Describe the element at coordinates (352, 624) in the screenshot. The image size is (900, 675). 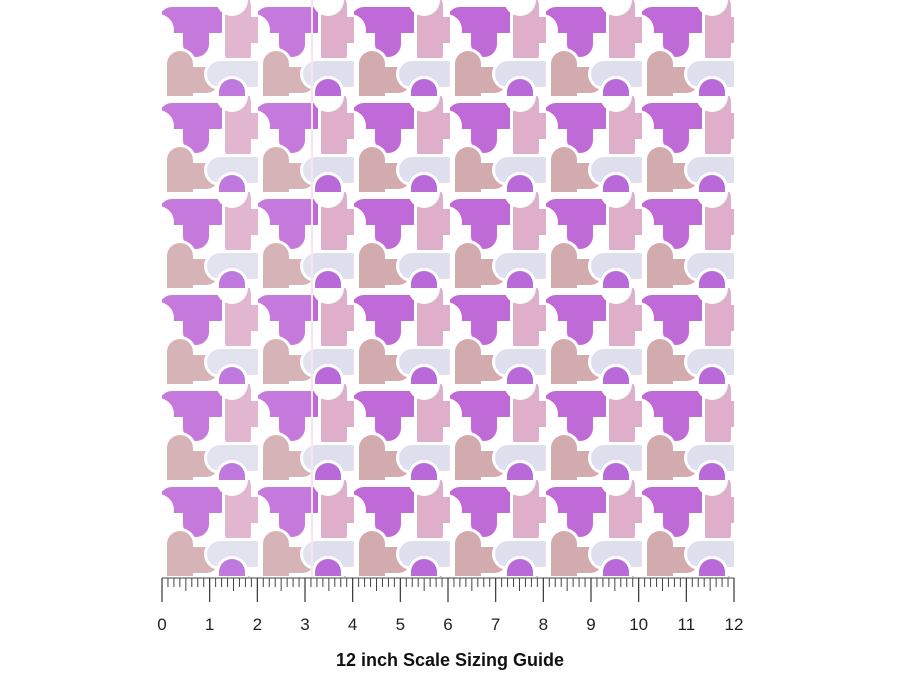
I see `ruler-label: 4` at that location.